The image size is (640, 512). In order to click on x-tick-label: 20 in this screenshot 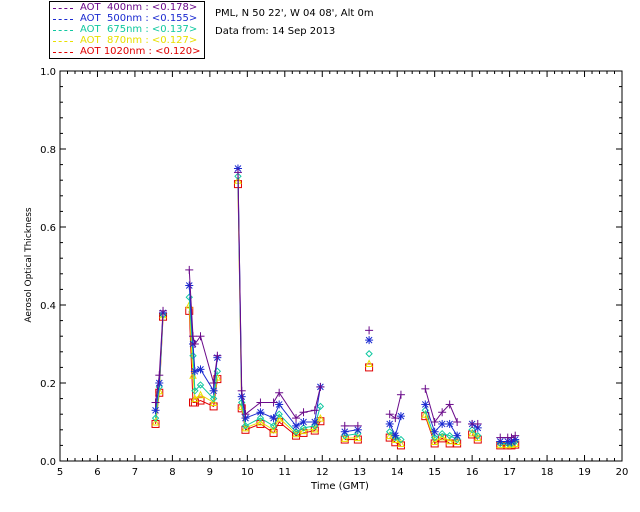, I will do `click(622, 472)`.